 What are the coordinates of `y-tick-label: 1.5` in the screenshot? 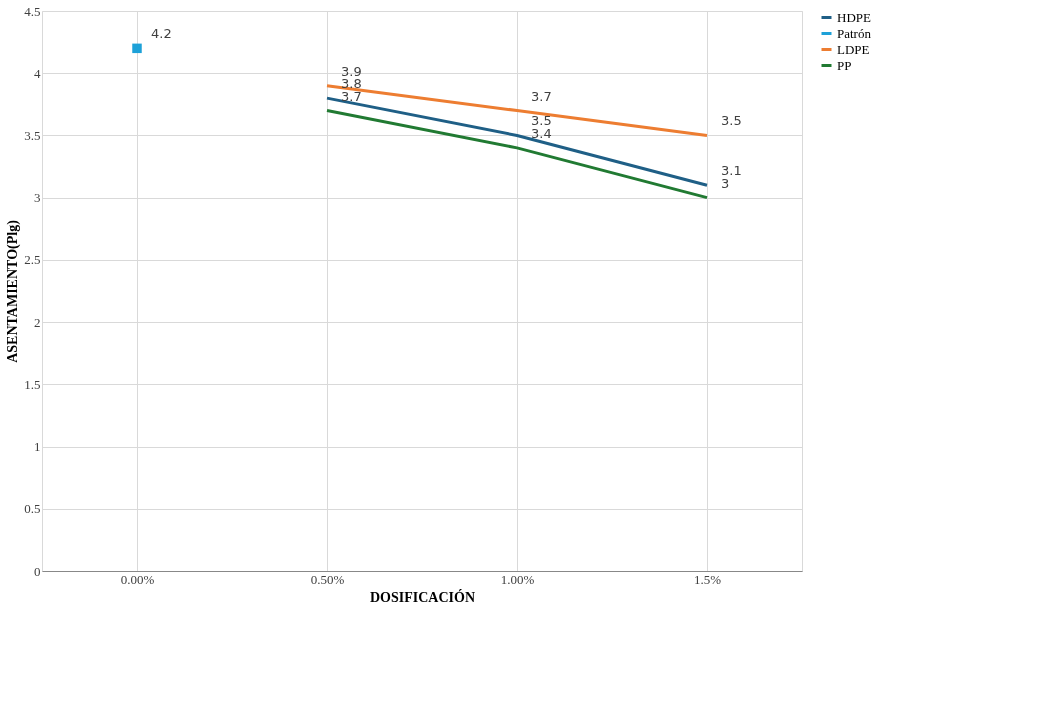 It's located at (32, 384).